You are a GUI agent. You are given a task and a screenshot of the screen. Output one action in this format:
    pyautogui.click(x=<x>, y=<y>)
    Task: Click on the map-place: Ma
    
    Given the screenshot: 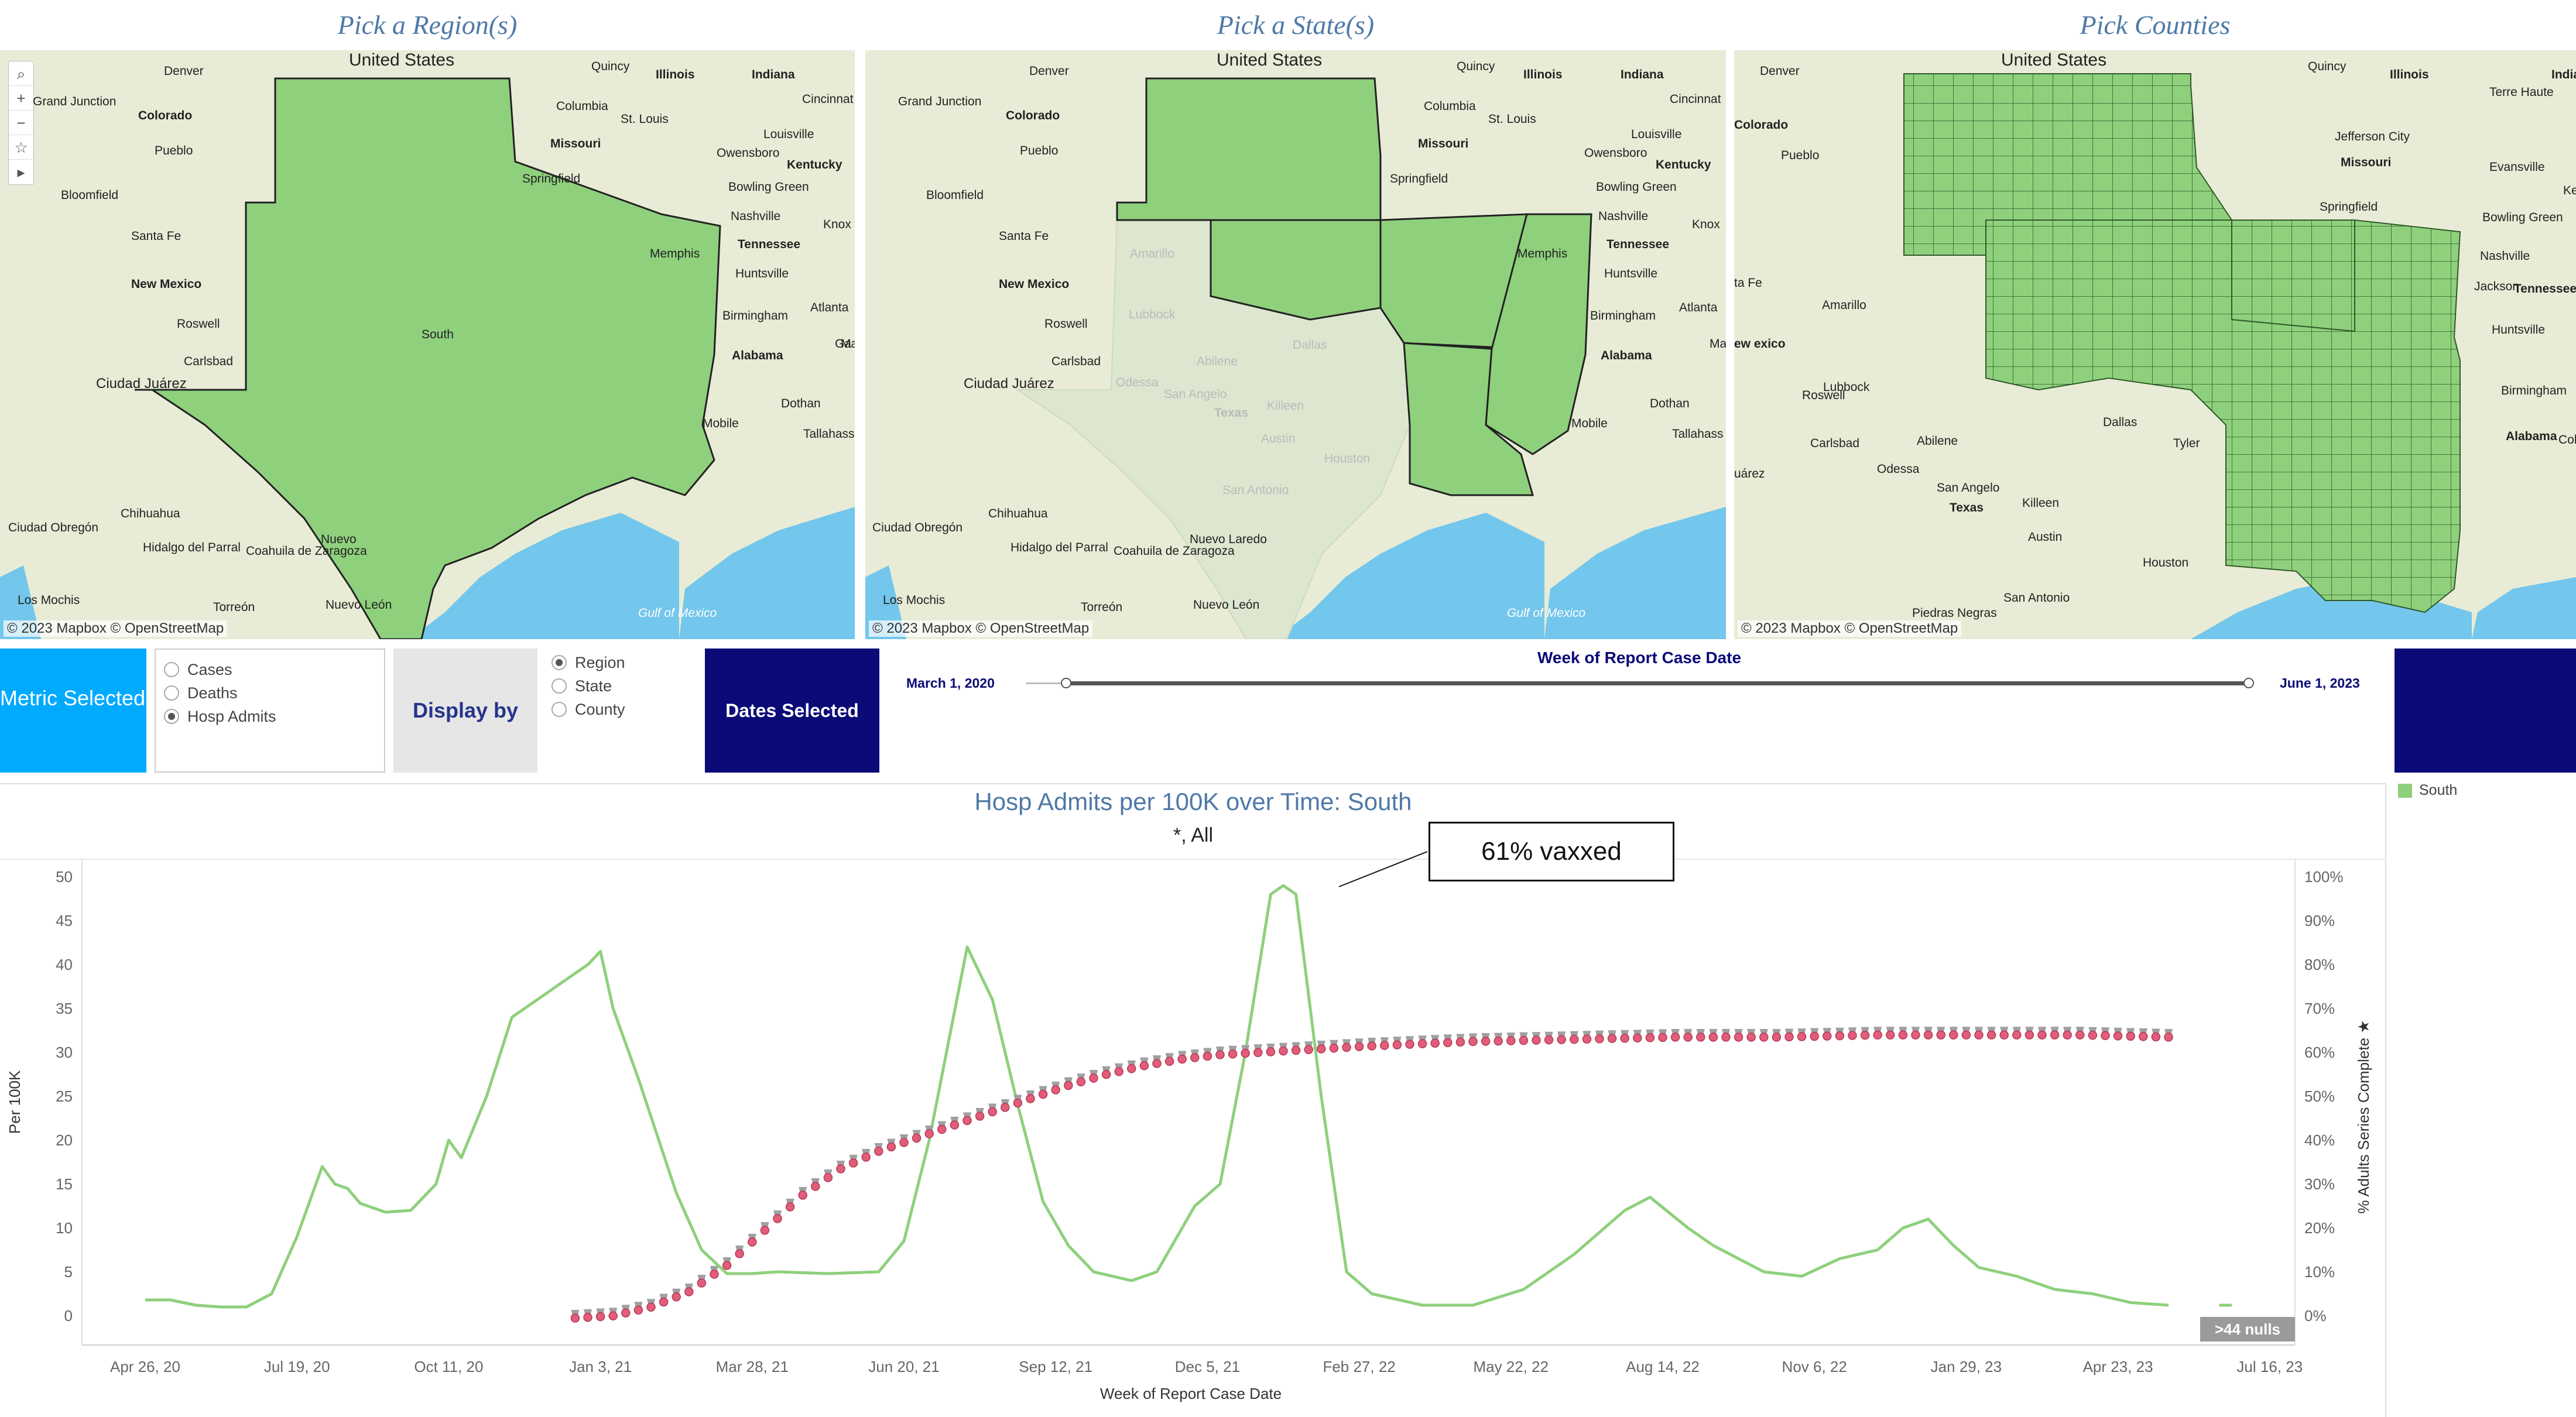 What is the action you would take?
    pyautogui.click(x=1718, y=344)
    